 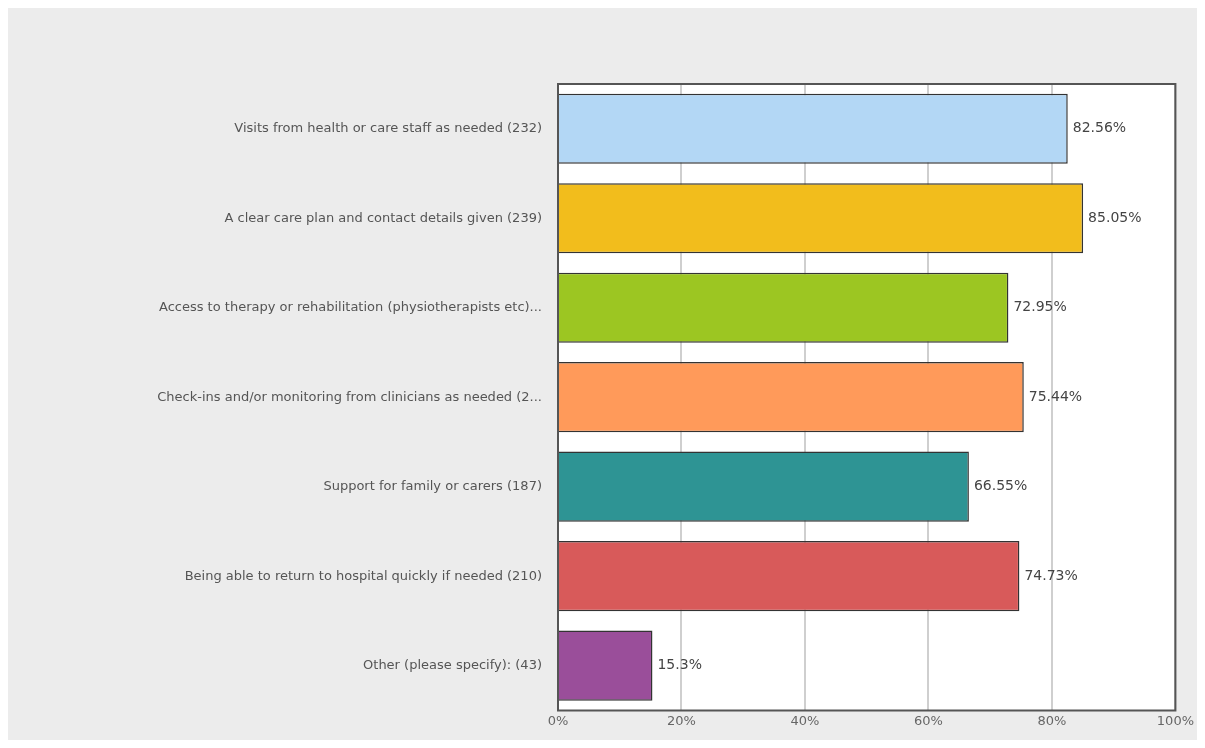 I want to click on y-tick-label: A clear care plan and contact details given (239), so click(x=383, y=217).